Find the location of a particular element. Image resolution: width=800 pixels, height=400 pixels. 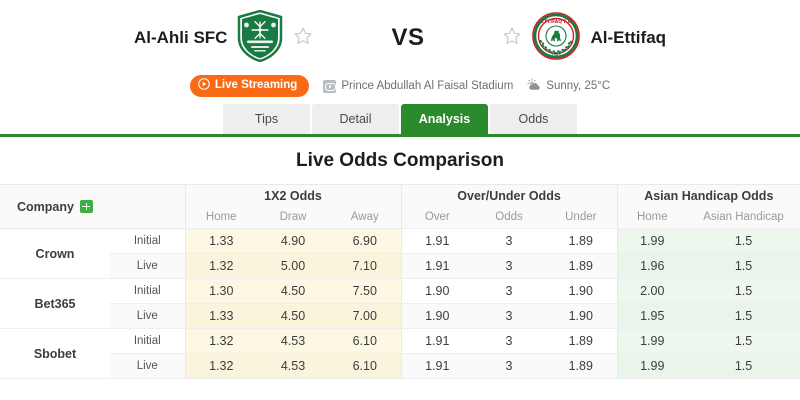

svg-text: ETTIFAQ F.C is located at coordinates (556, 22).